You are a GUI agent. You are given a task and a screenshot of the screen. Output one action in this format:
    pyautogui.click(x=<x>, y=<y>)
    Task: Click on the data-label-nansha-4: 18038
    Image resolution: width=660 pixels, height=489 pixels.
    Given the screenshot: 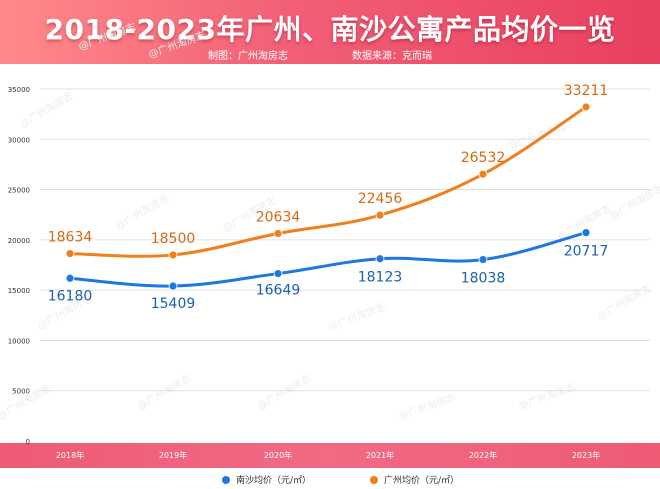 What is the action you would take?
    pyautogui.click(x=483, y=279)
    